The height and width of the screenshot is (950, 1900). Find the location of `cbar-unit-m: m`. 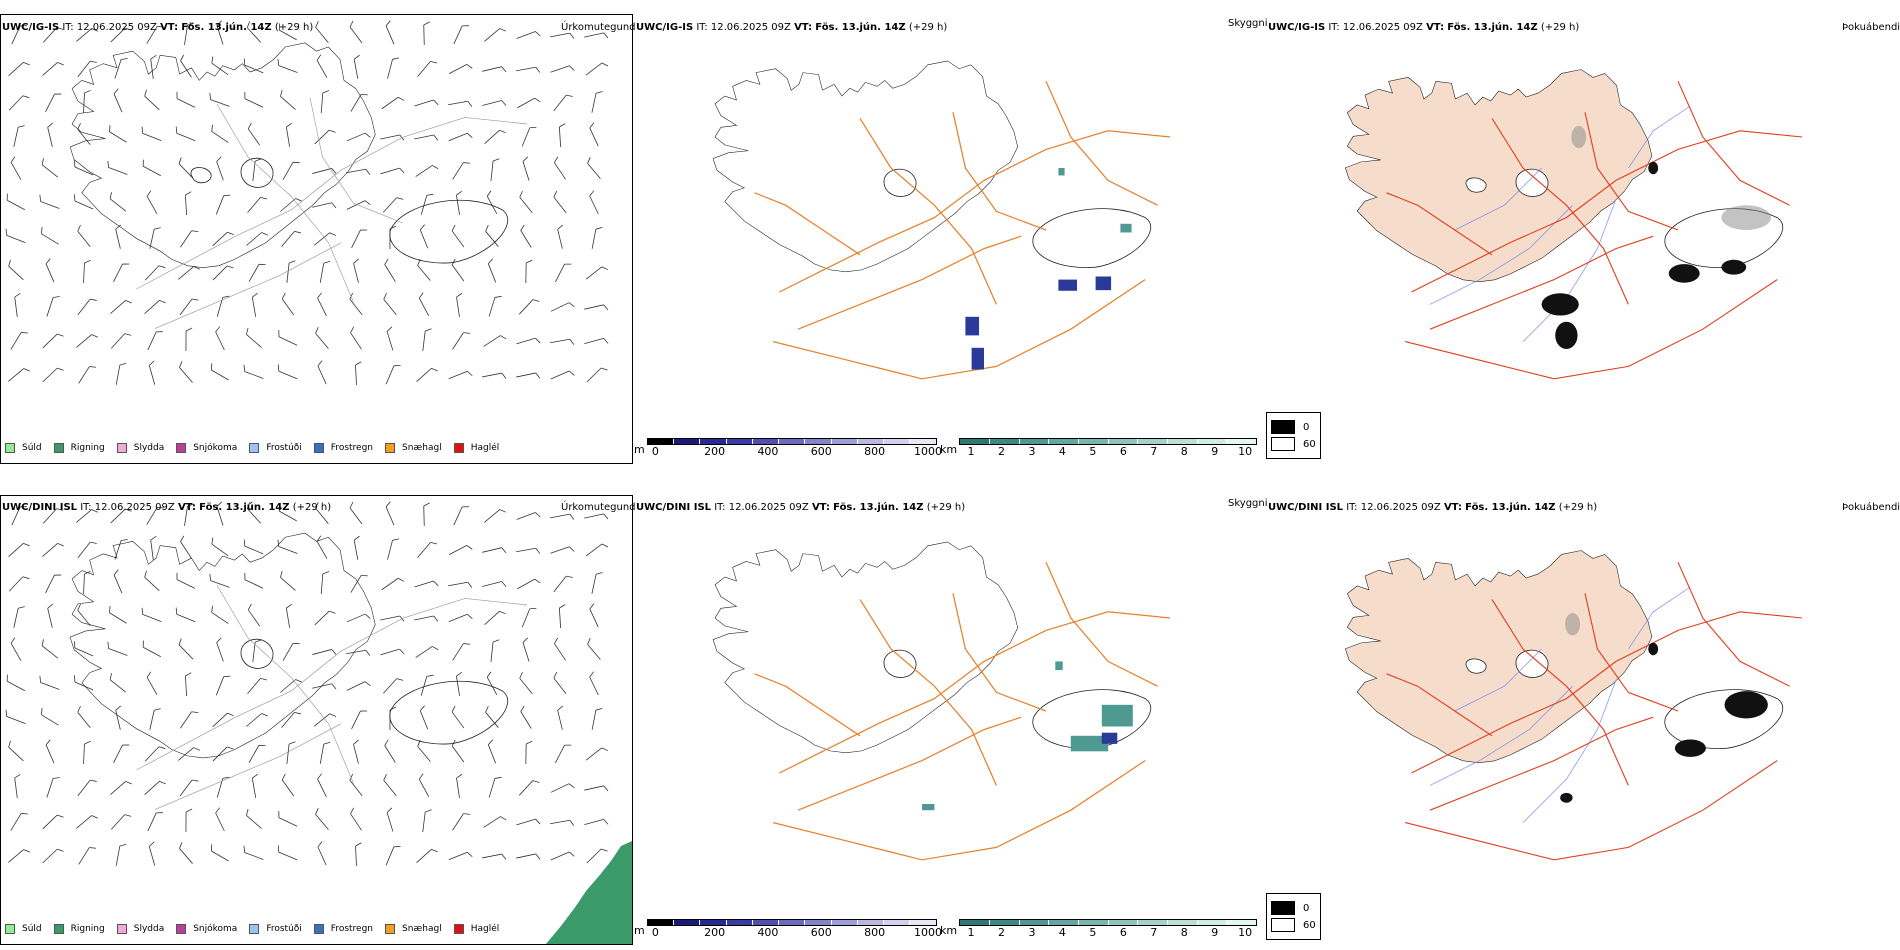

cbar-unit-m: m is located at coordinates (639, 449).